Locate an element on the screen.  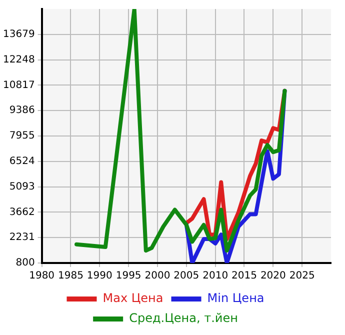
x-tick-label: 2020 is located at coordinates (273, 276).